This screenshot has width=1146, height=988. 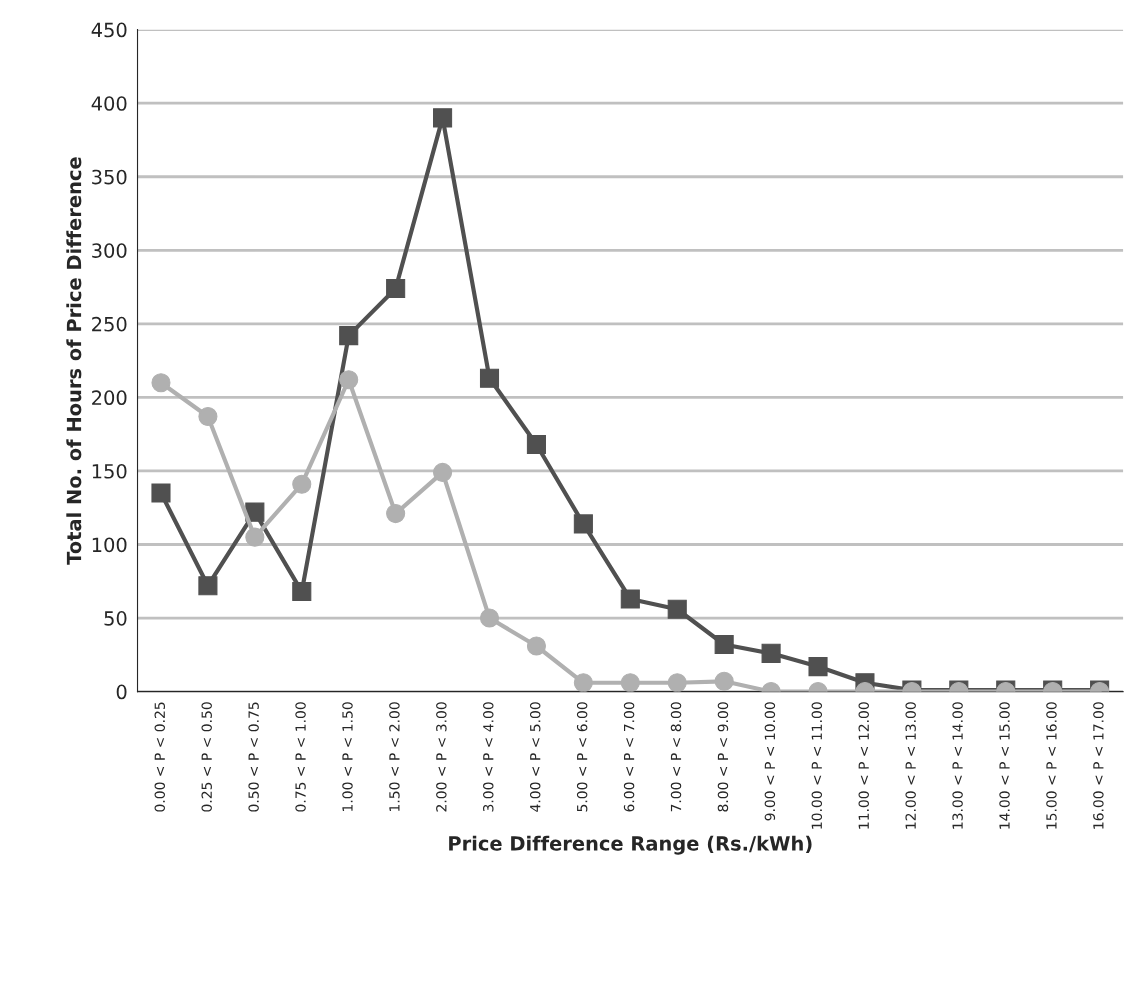 I want to click on x-tick-label: 5.00 < P < 6.00, so click(x=582, y=757).